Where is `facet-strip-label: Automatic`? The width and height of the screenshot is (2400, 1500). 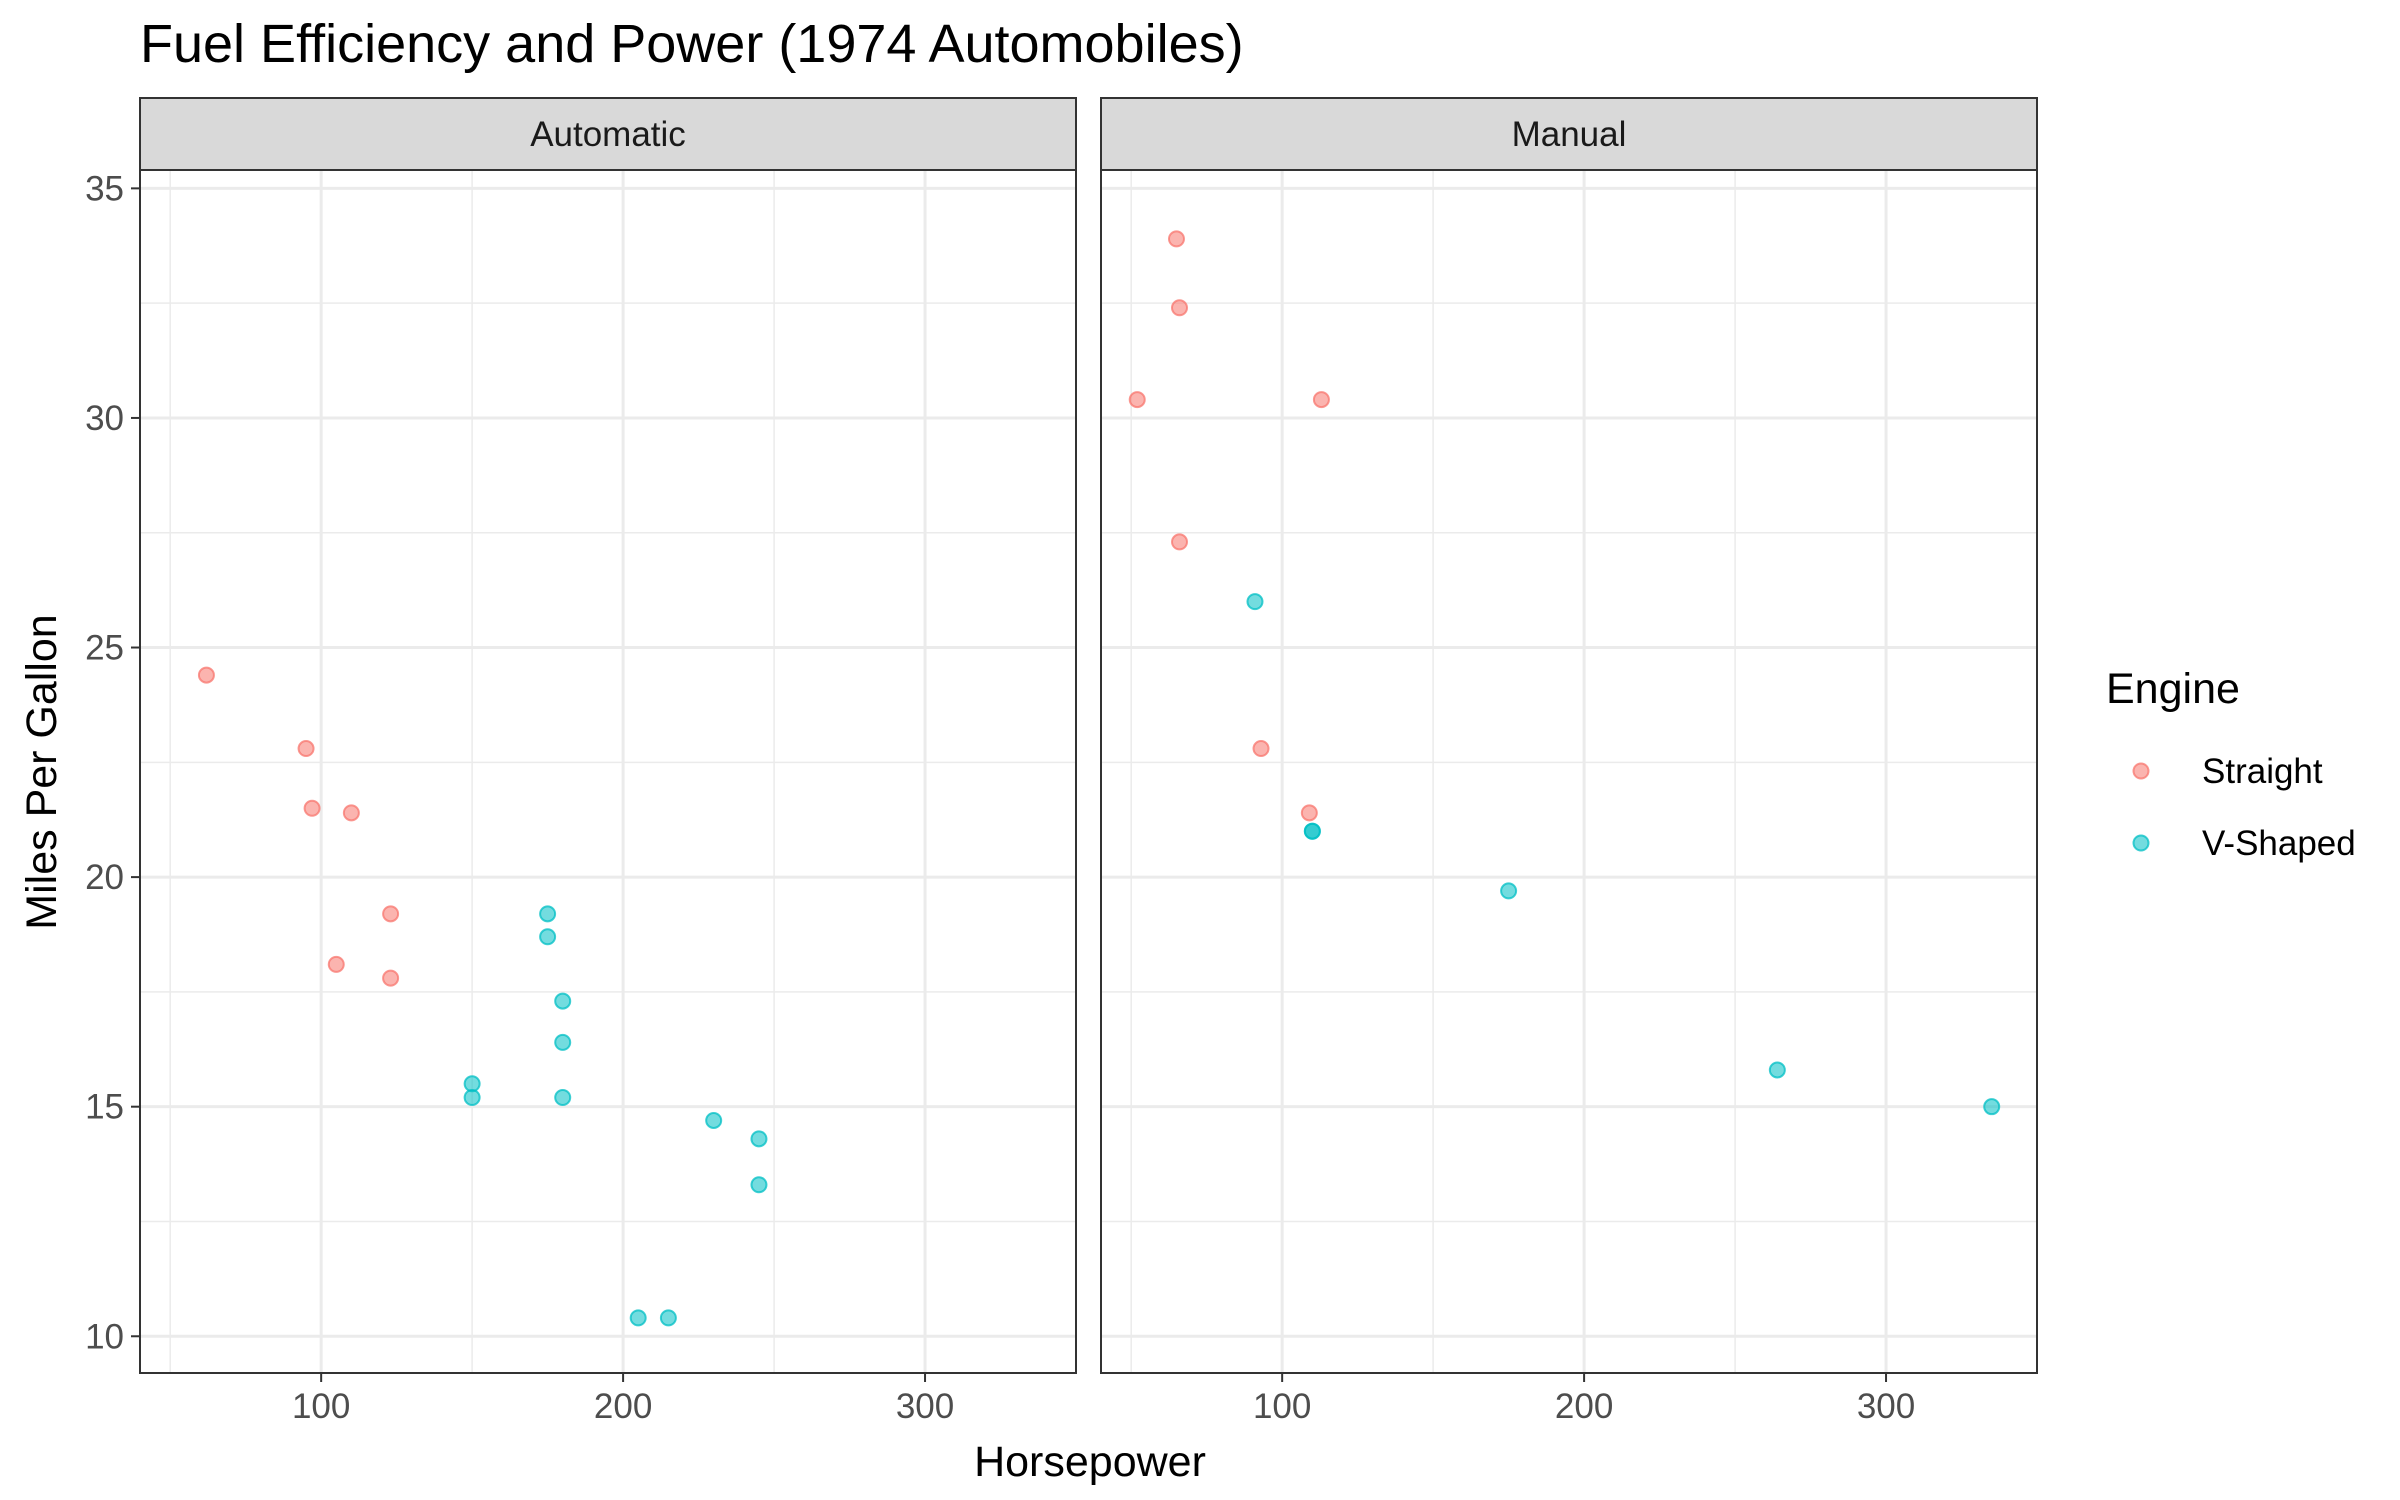
facet-strip-label: Automatic is located at coordinates (608, 134).